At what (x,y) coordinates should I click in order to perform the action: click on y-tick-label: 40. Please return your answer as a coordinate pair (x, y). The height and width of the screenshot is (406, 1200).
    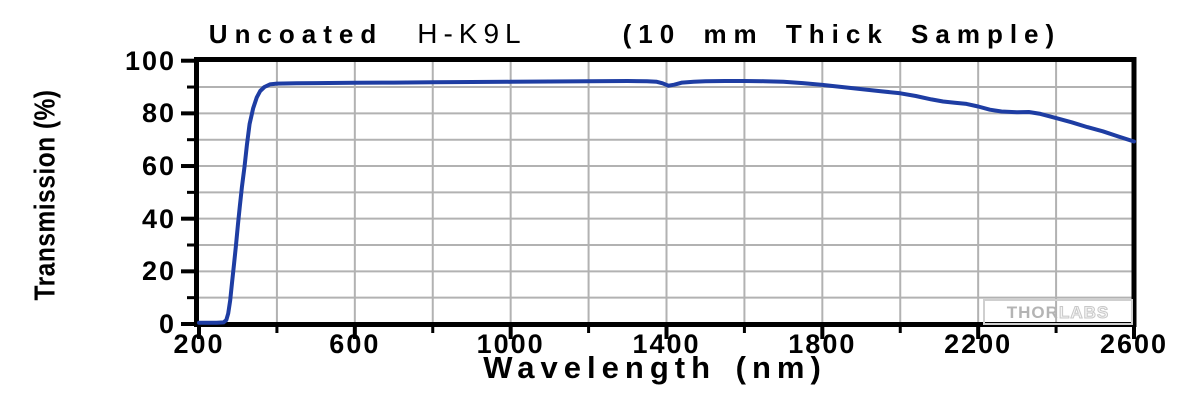
    Looking at the image, I should click on (158, 218).